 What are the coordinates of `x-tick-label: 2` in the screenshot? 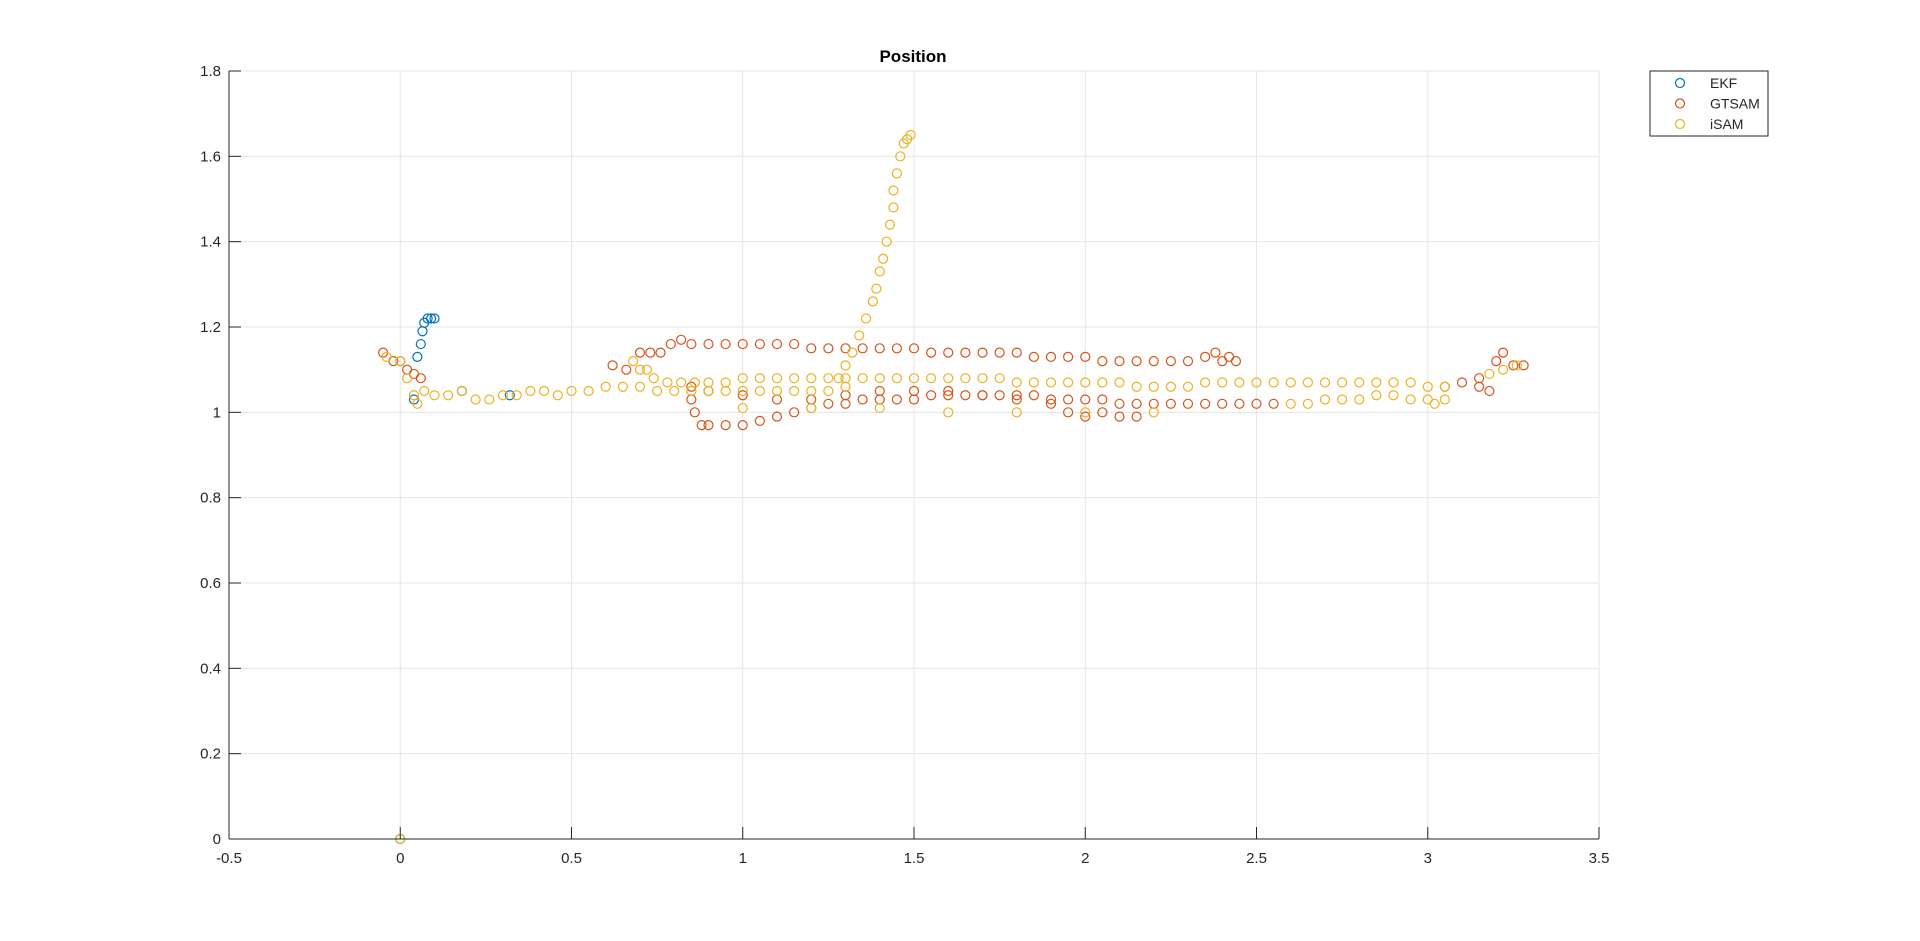 It's located at (1085, 858).